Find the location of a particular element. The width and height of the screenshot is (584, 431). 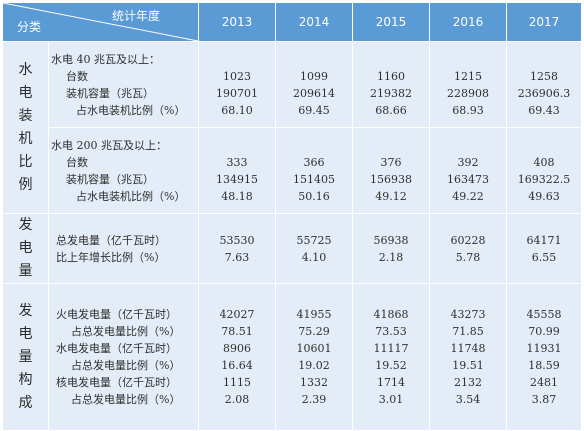

block-hydro-200mw-2017: 408 169322.5 49.63 is located at coordinates (544, 170).